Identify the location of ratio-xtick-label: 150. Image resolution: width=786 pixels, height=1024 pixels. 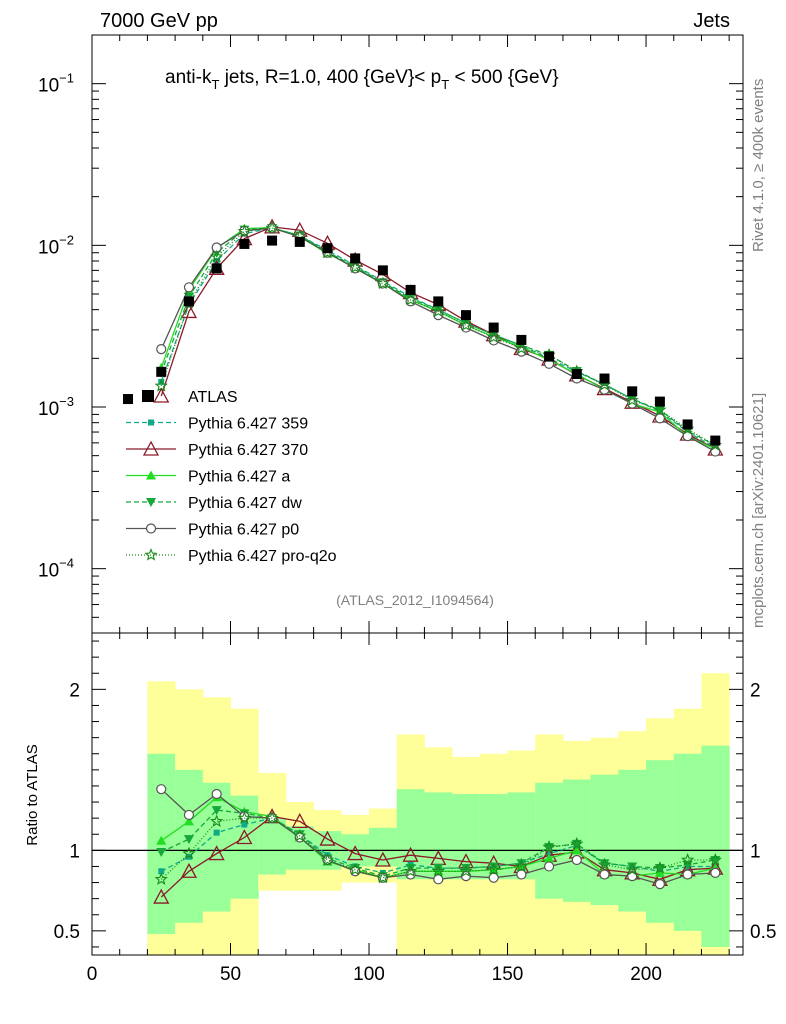
(508, 974).